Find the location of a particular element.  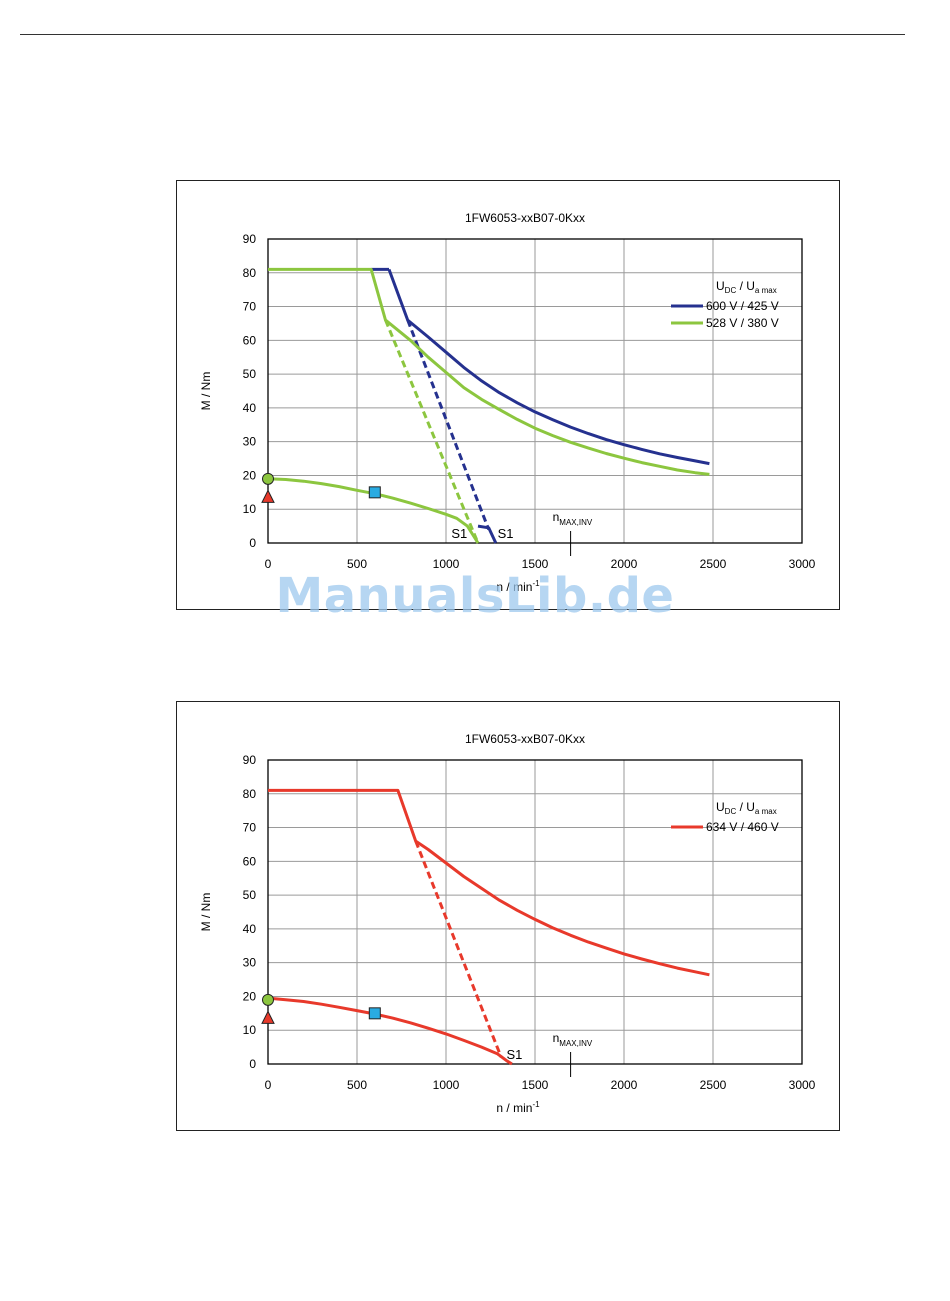

legend-label-0: 600 V / 425 V is located at coordinates (742, 306).